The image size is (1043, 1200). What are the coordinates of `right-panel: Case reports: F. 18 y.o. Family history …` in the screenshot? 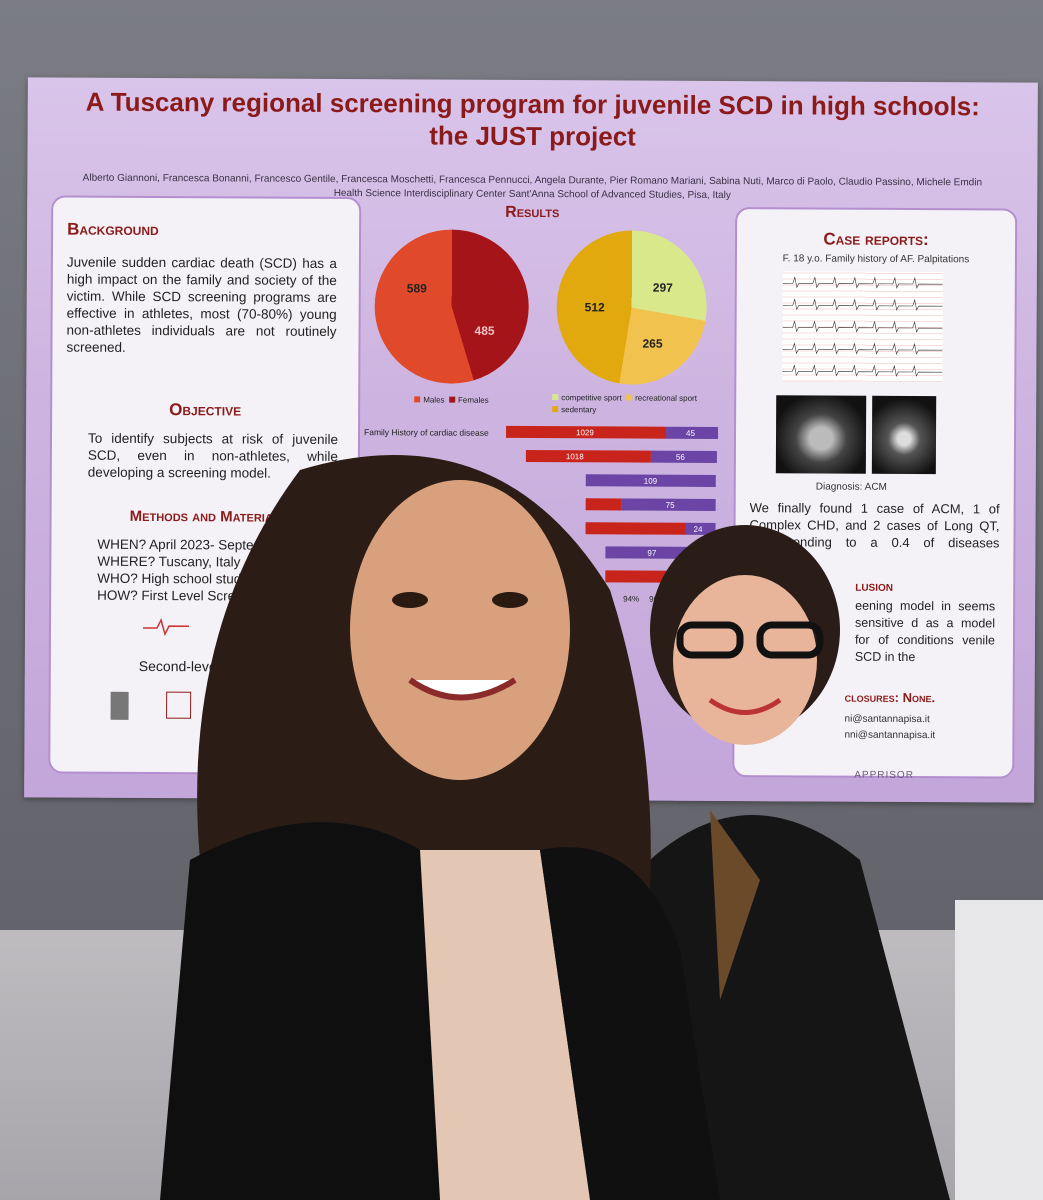 It's located at (875, 493).